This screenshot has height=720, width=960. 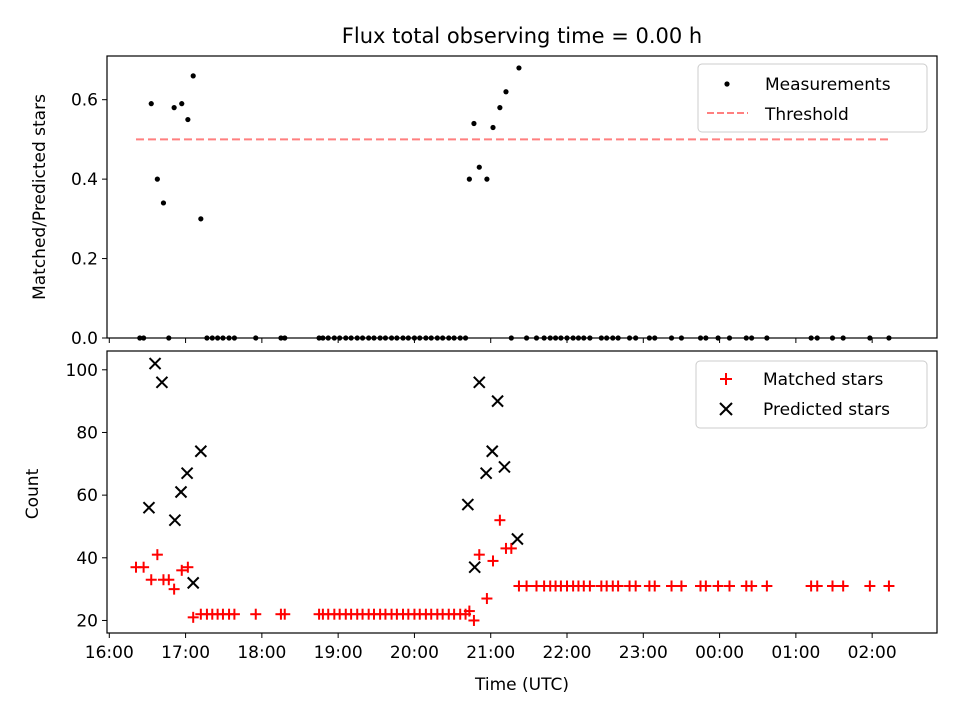 I want to click on bottom-legend-frame, so click(x=811, y=394).